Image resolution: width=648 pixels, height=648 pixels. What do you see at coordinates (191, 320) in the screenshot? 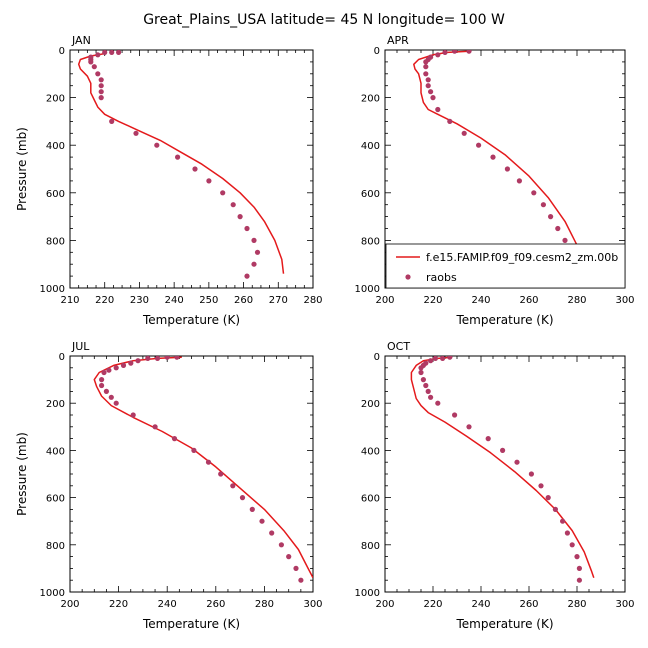
I see `x-axis-label: Temperature (K)` at bounding box center [191, 320].